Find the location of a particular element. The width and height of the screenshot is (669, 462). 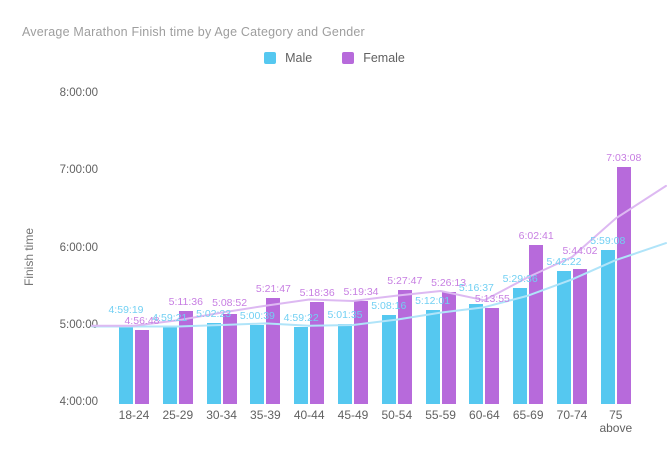

bar-female-75-above is located at coordinates (623, 285).